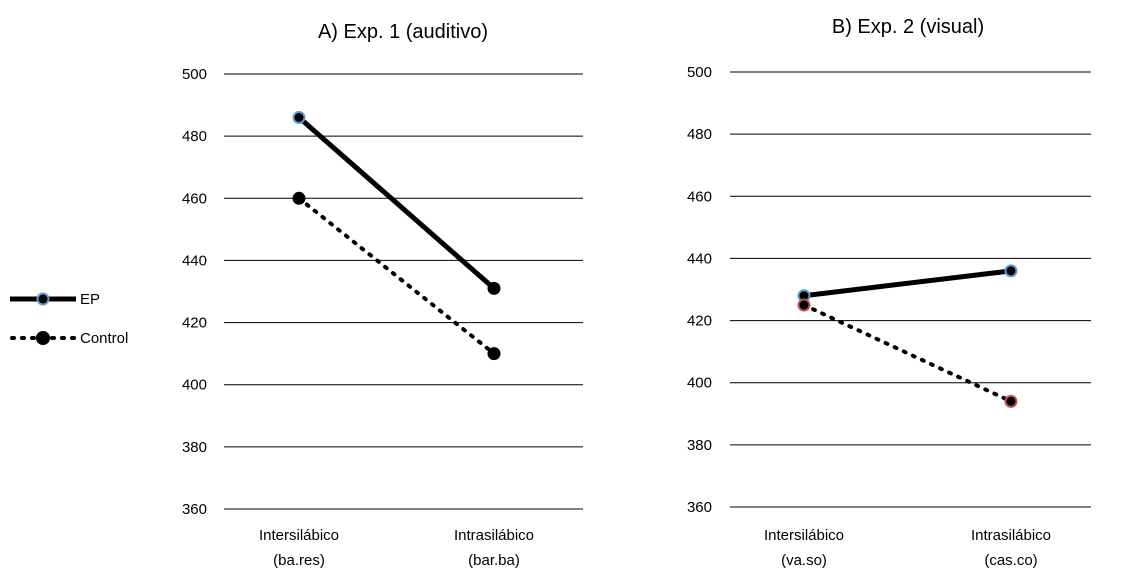 The width and height of the screenshot is (1135, 572). I want to click on legend-marker-control, so click(43, 338).